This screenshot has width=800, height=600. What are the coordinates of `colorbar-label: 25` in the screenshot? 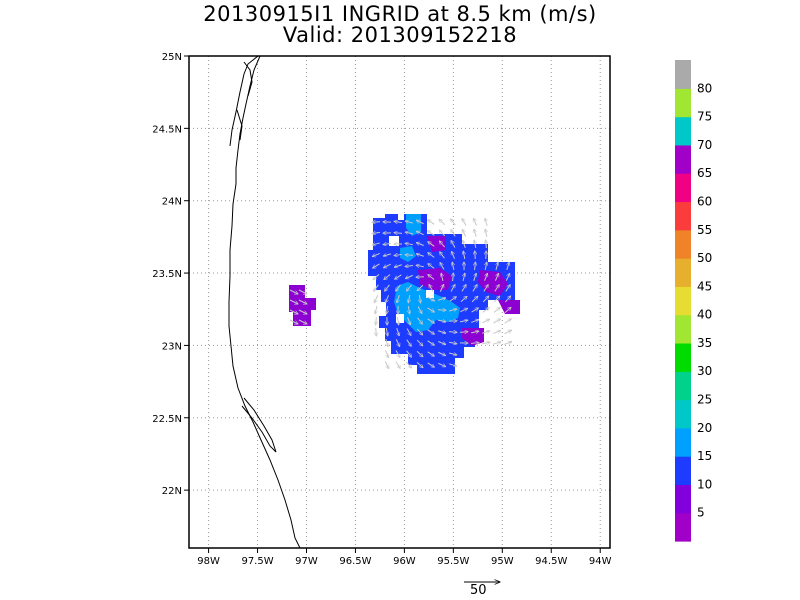 It's located at (704, 400).